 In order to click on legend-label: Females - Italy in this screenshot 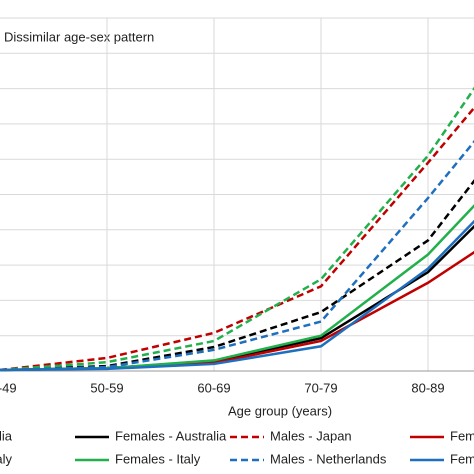, I will do `click(158, 458)`.